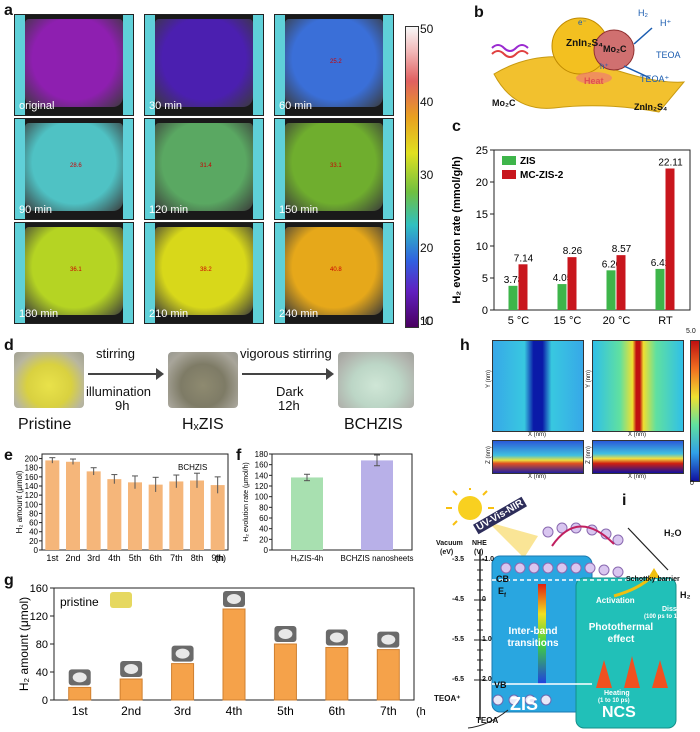  Describe the element at coordinates (488, 379) in the screenshot. I see `h-ylabel-1: Y (nm)` at that location.